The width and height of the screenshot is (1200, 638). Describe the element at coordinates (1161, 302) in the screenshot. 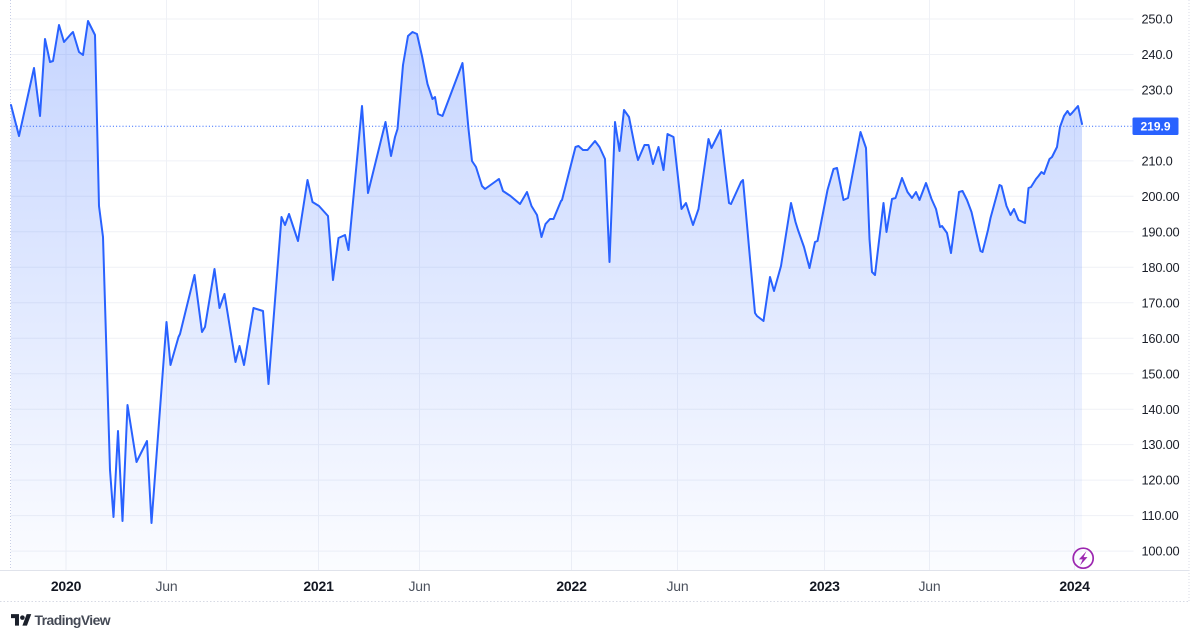

I see `svg-text: 170.00` at that location.